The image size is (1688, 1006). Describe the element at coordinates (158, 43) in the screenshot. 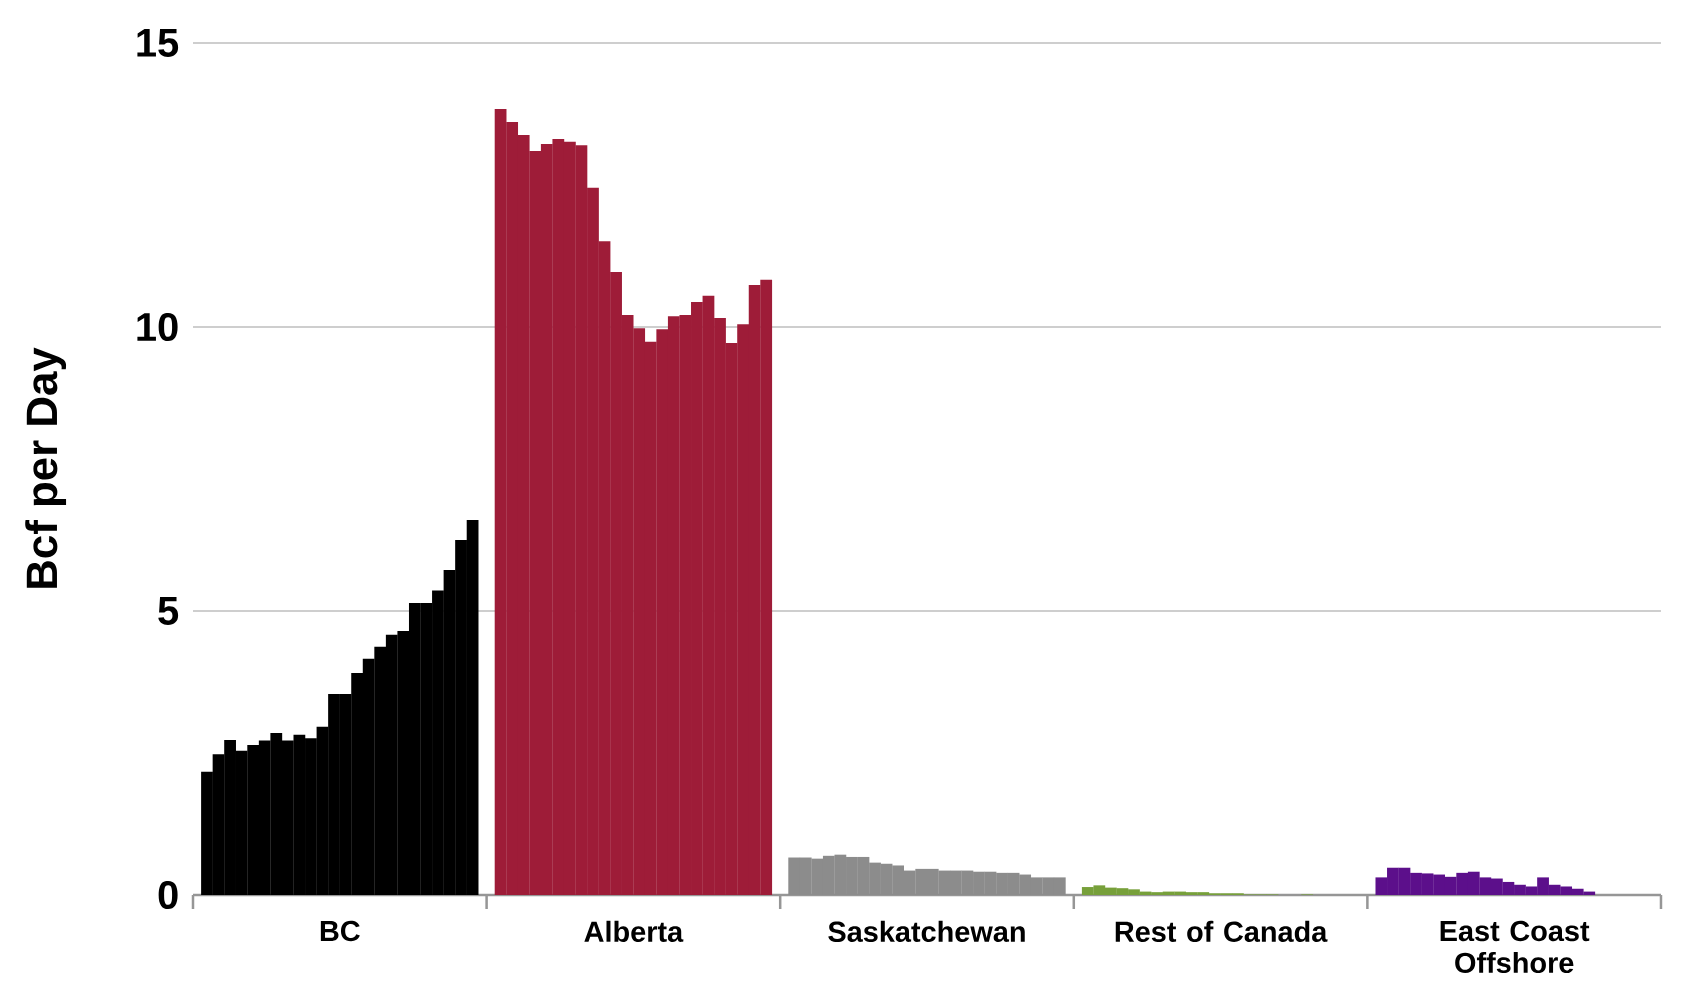

I see `y-tick-label: 15` at that location.